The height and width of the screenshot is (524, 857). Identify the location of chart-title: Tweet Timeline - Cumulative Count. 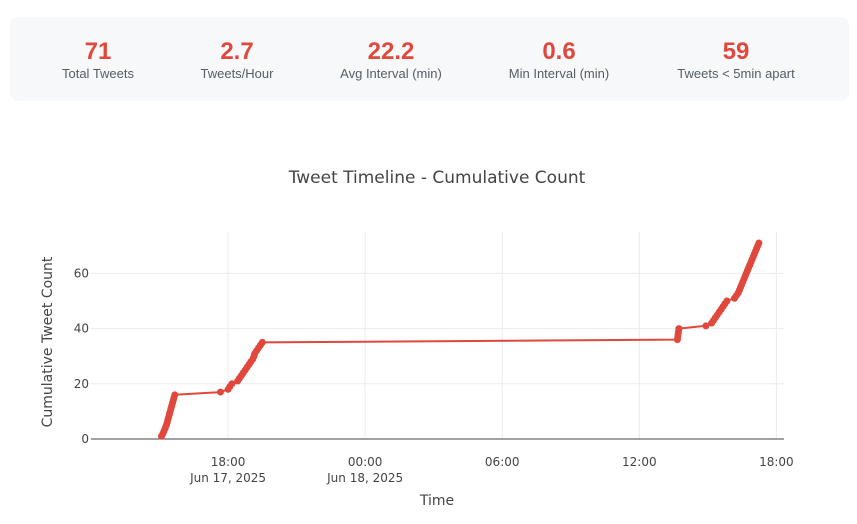
(437, 178).